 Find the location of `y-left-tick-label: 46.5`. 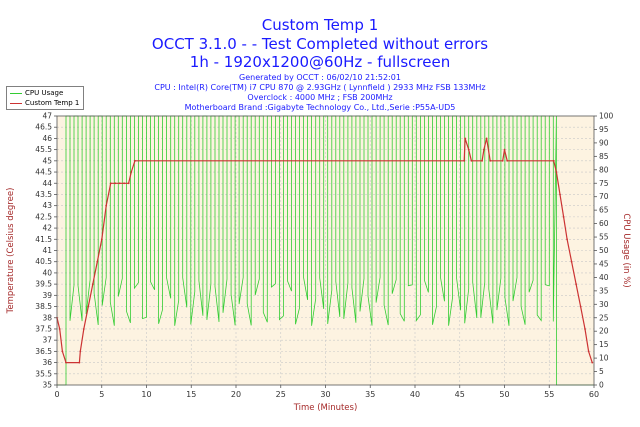

y-left-tick-label: 46.5 is located at coordinates (43, 127).